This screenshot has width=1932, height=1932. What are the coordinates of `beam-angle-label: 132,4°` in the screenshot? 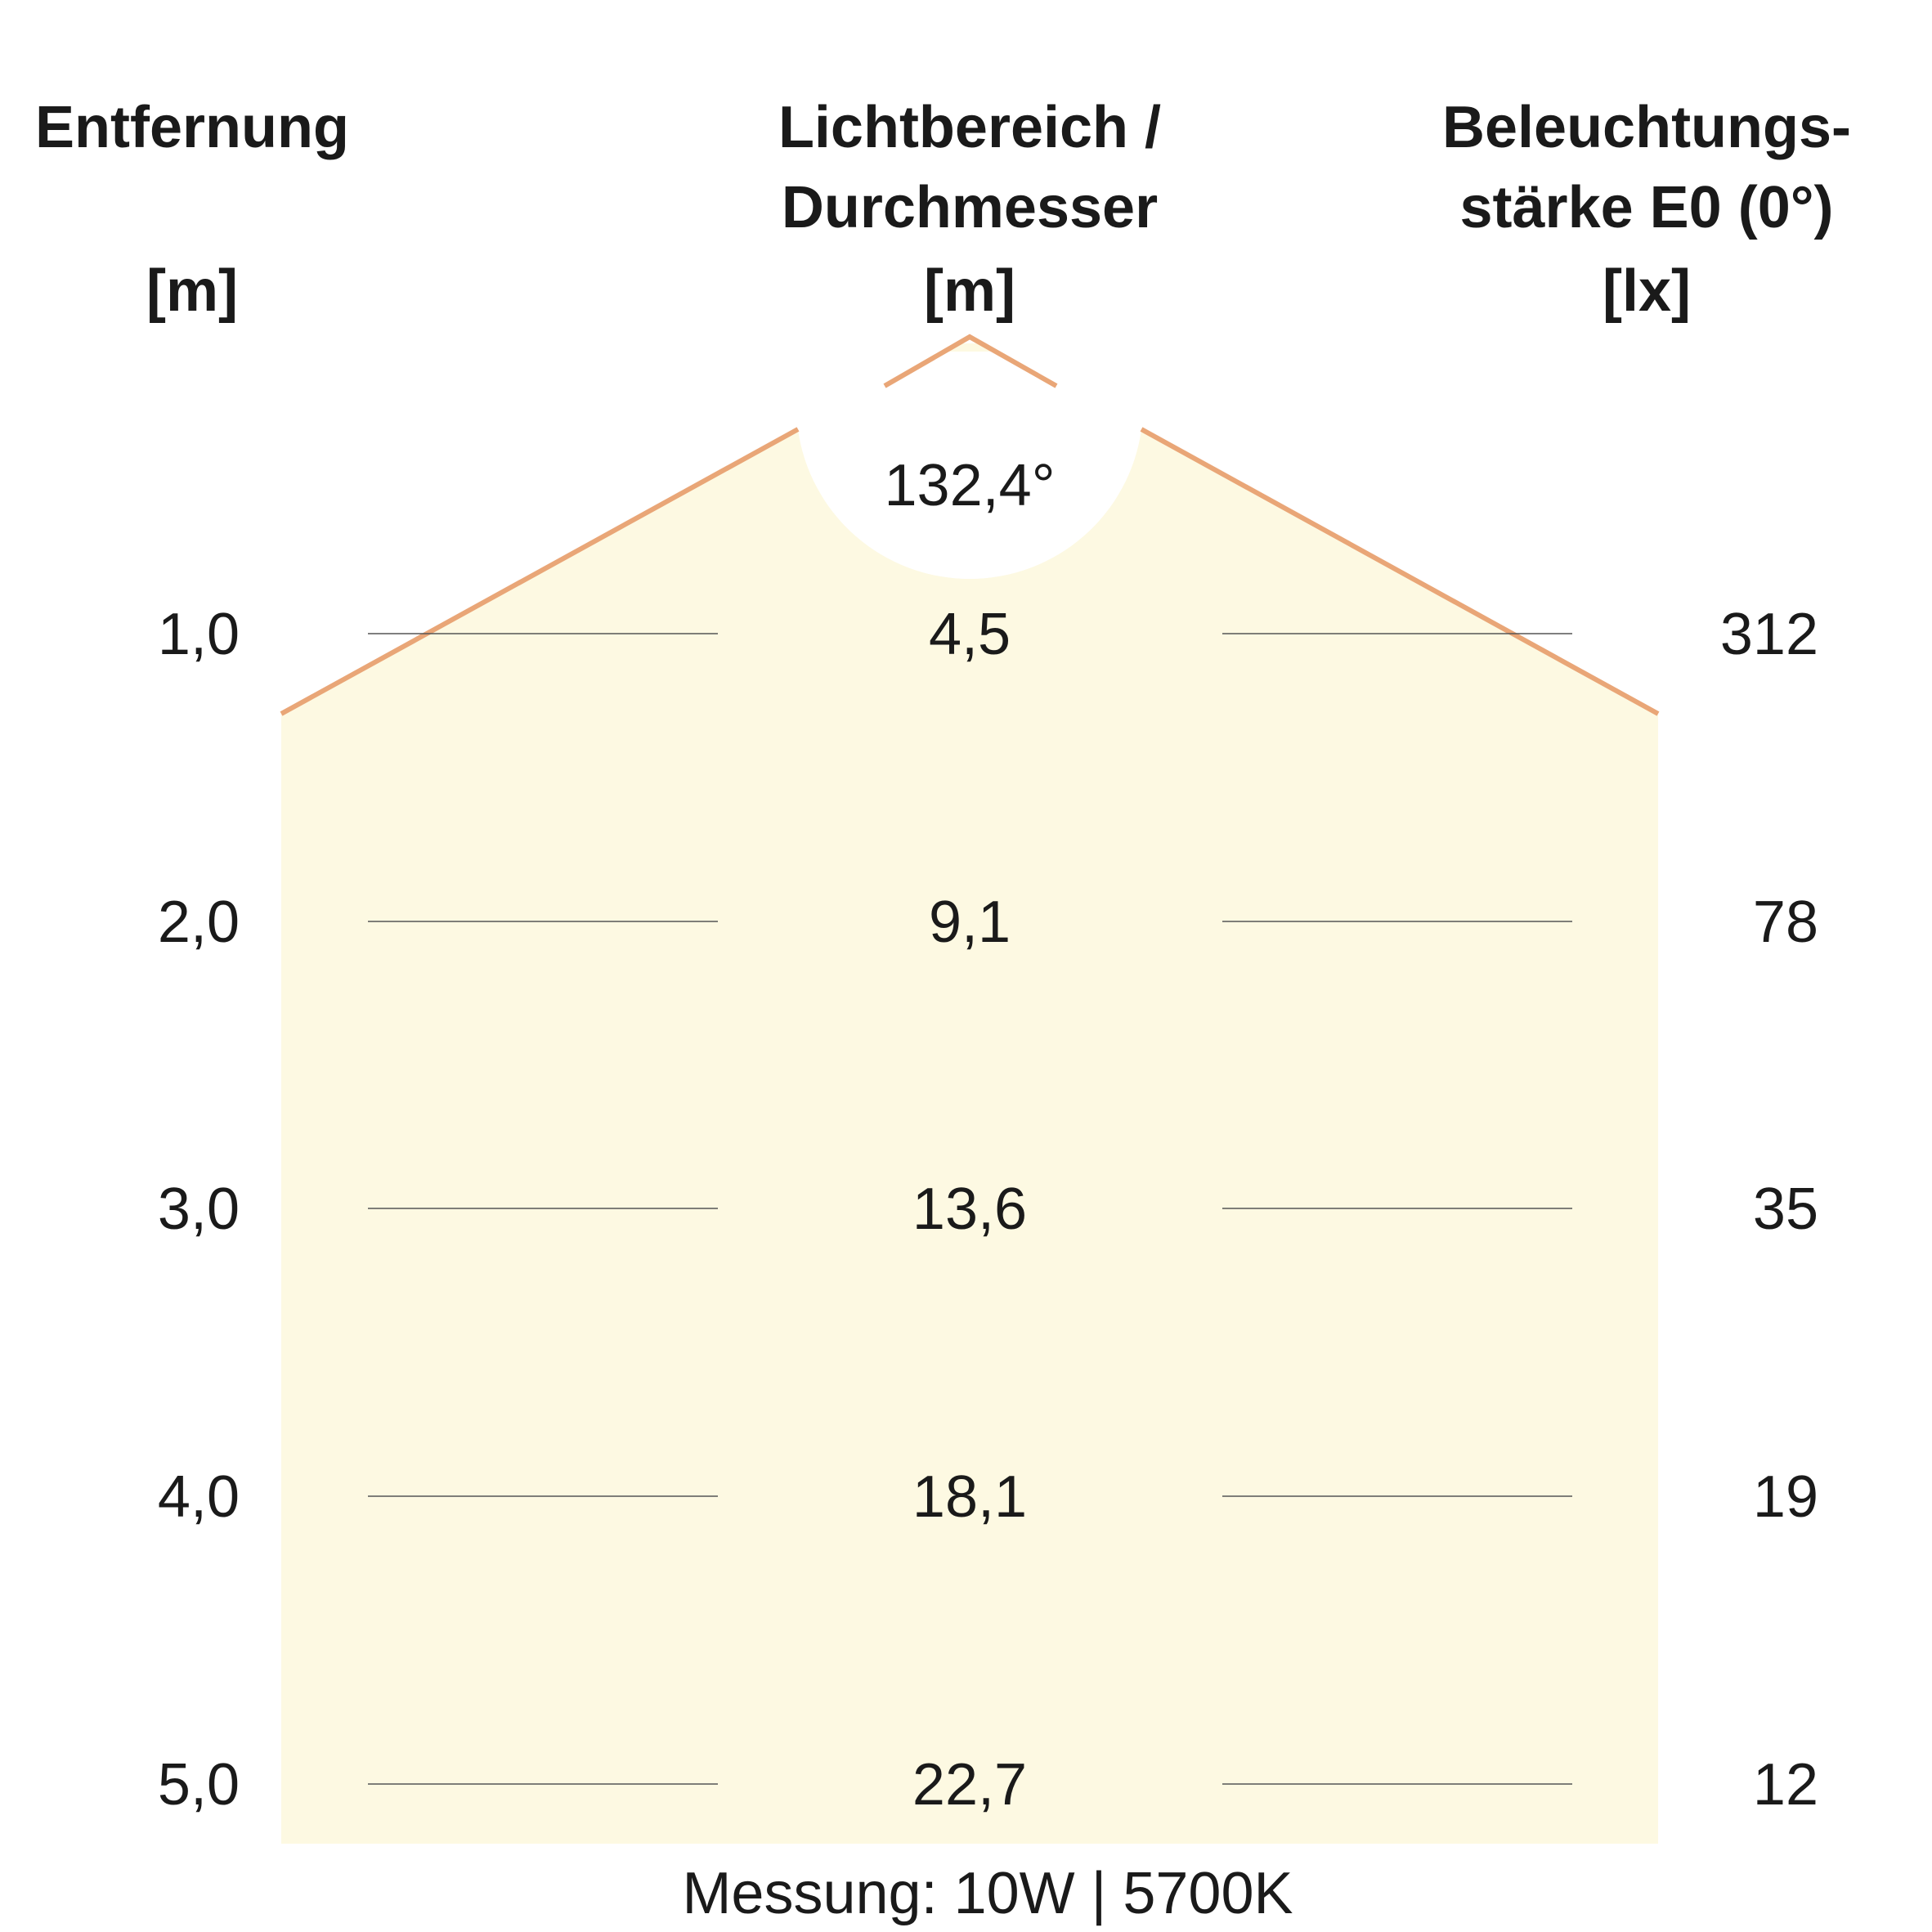 It's located at (970, 485).